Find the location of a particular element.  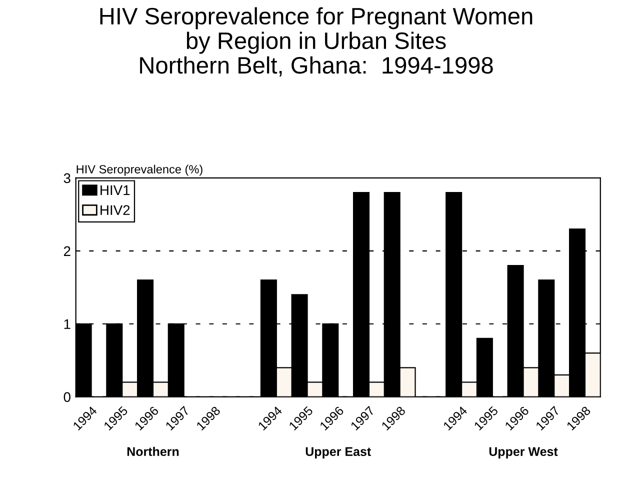

legend-label: HIV1 is located at coordinates (115, 190).